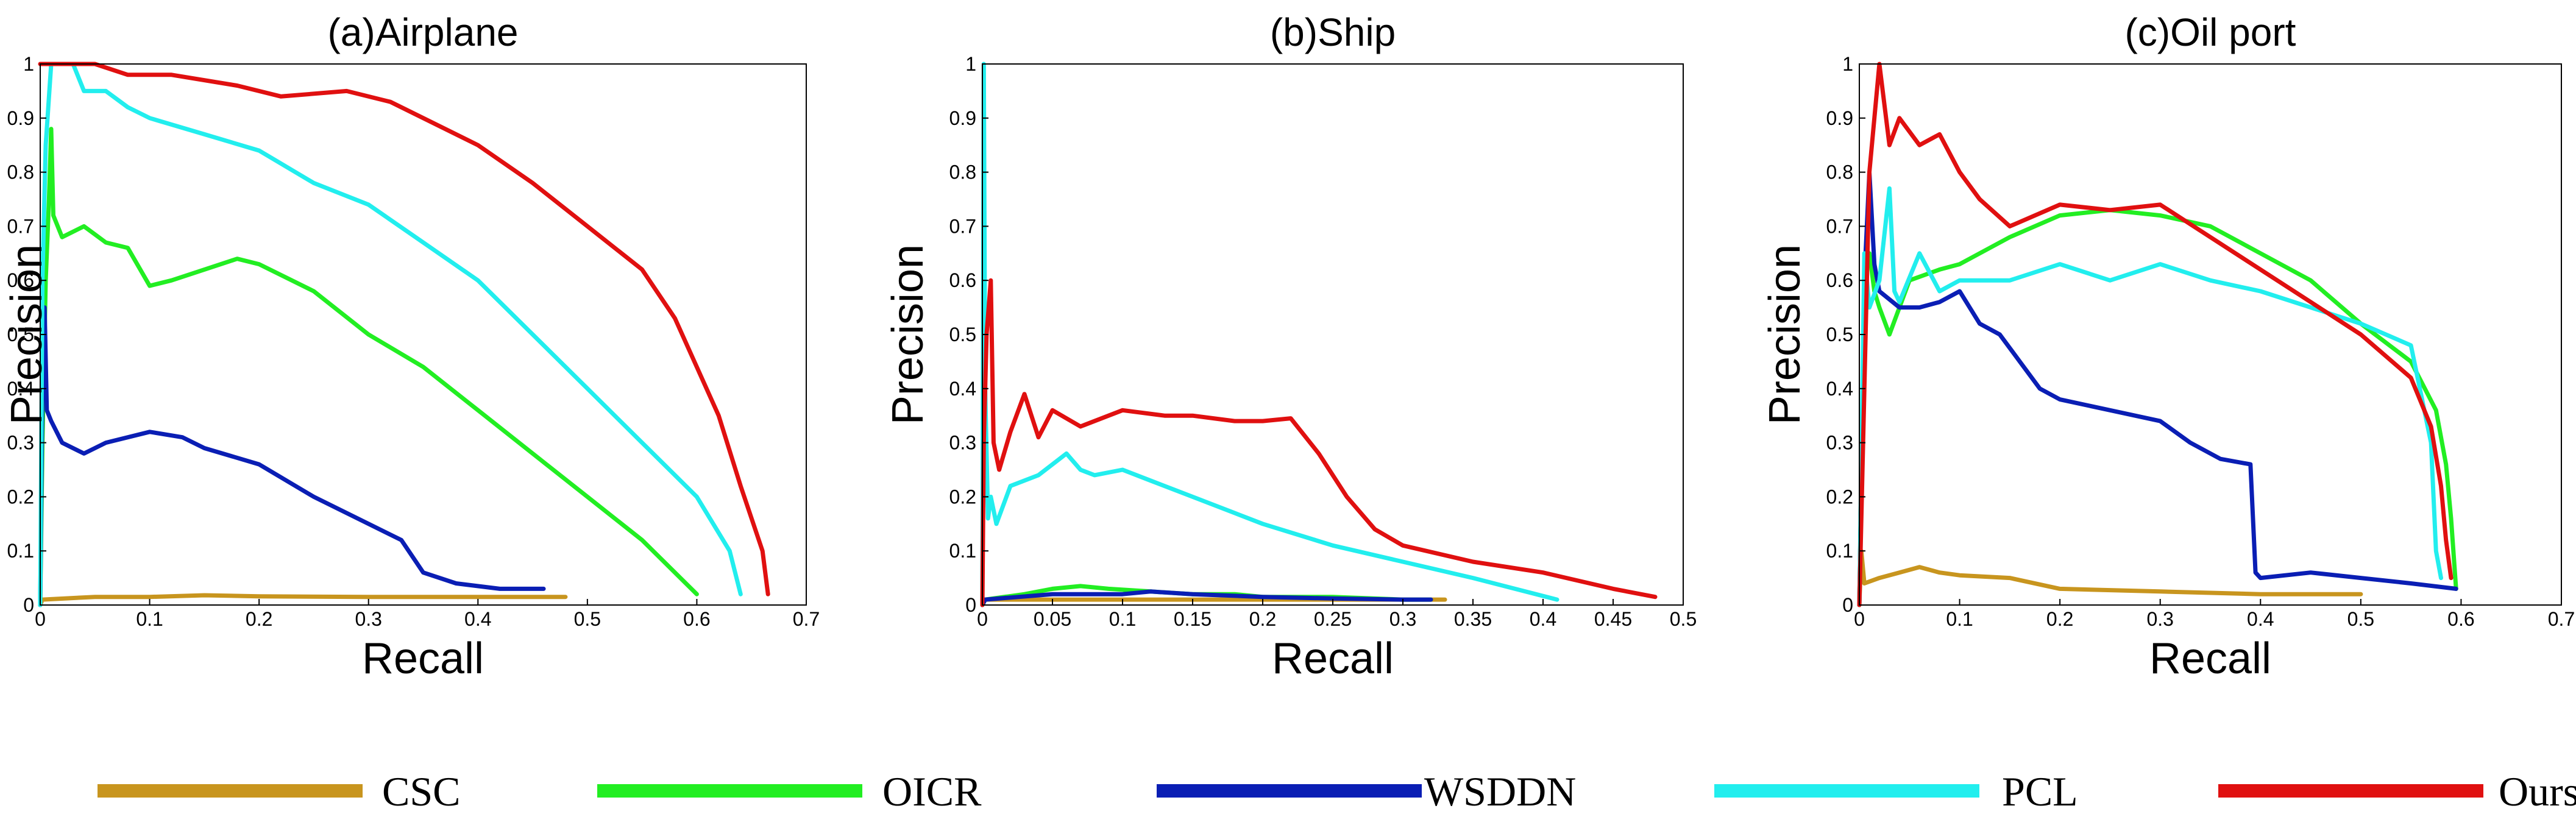 The height and width of the screenshot is (814, 2576). What do you see at coordinates (1337, 791) in the screenshot?
I see `legend: CSC OICR WSDDN PCL Ours` at bounding box center [1337, 791].